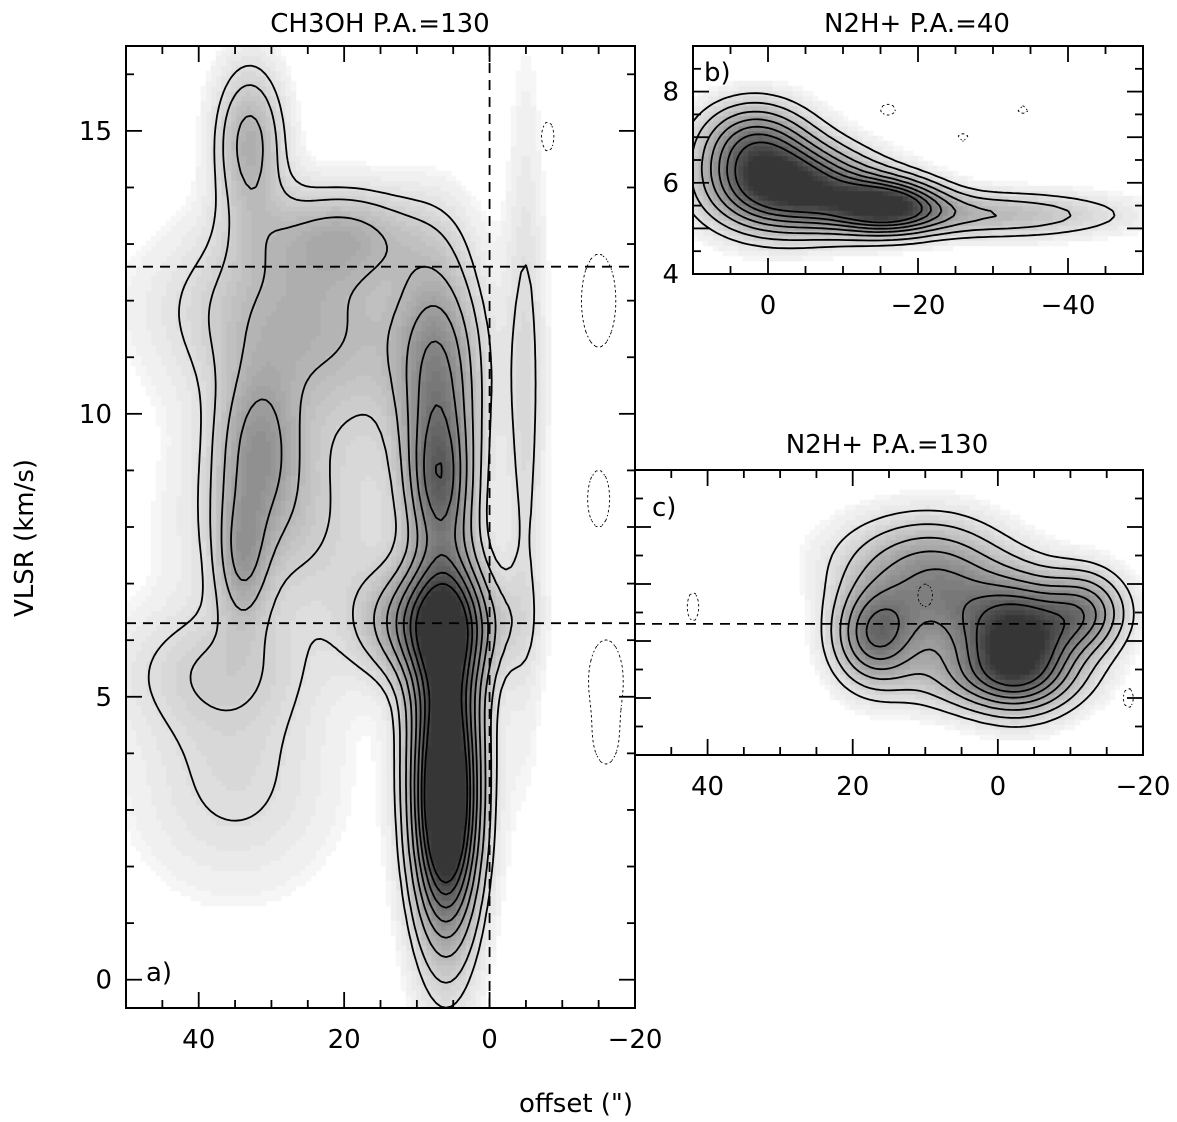  What do you see at coordinates (198, 1040) in the screenshot?
I see `pa-x-tick-label: 40` at bounding box center [198, 1040].